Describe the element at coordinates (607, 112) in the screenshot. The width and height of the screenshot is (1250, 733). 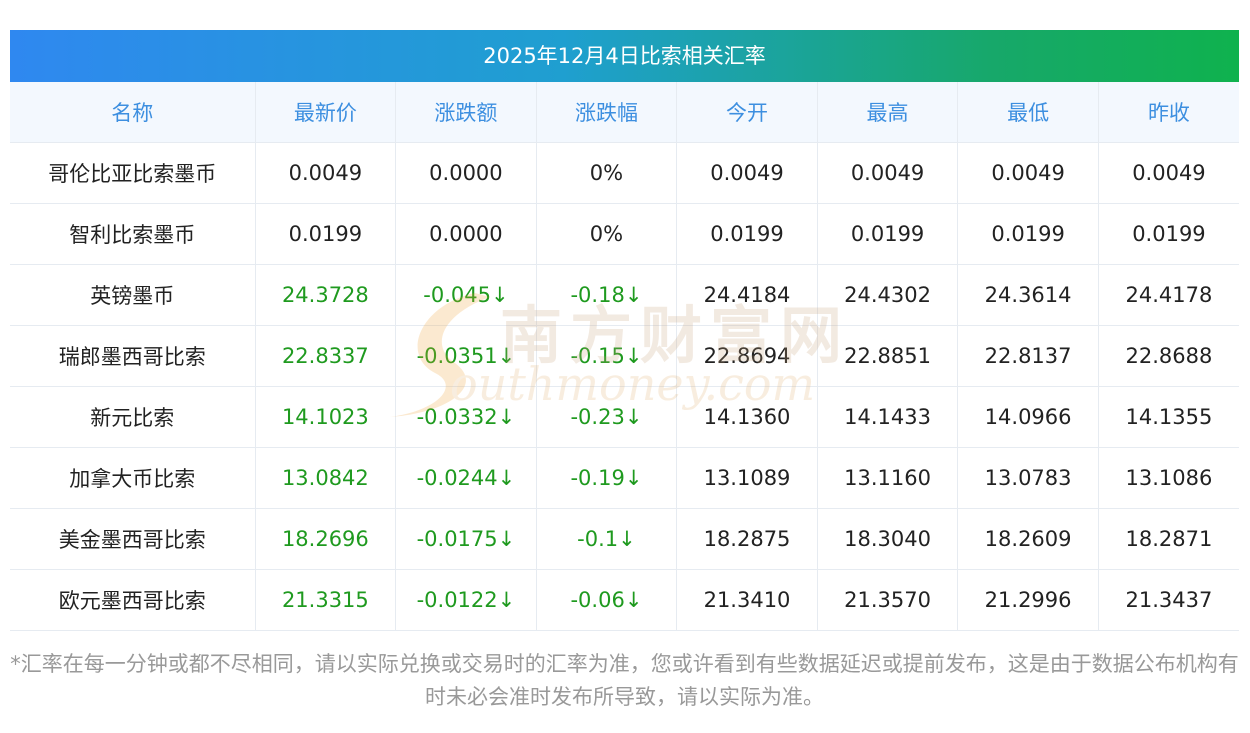
I see `column-header: 涨跌幅` at that location.